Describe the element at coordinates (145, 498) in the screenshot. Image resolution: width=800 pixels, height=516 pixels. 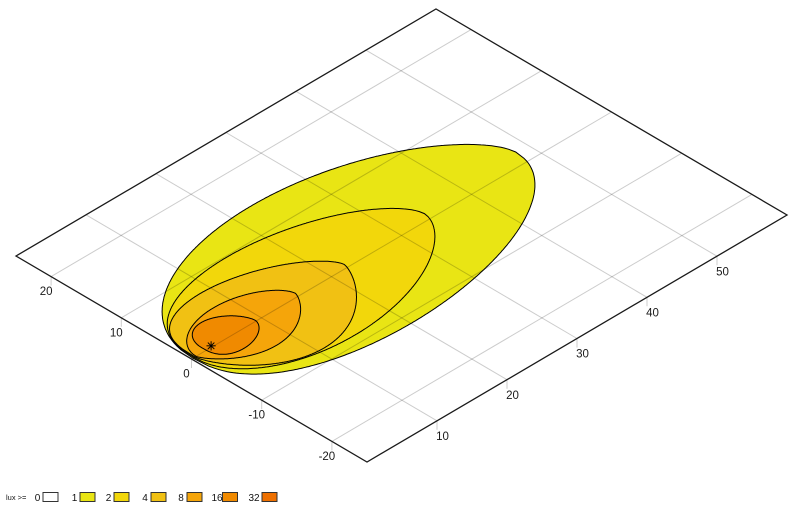
I see `svg-text: 4` at that location.